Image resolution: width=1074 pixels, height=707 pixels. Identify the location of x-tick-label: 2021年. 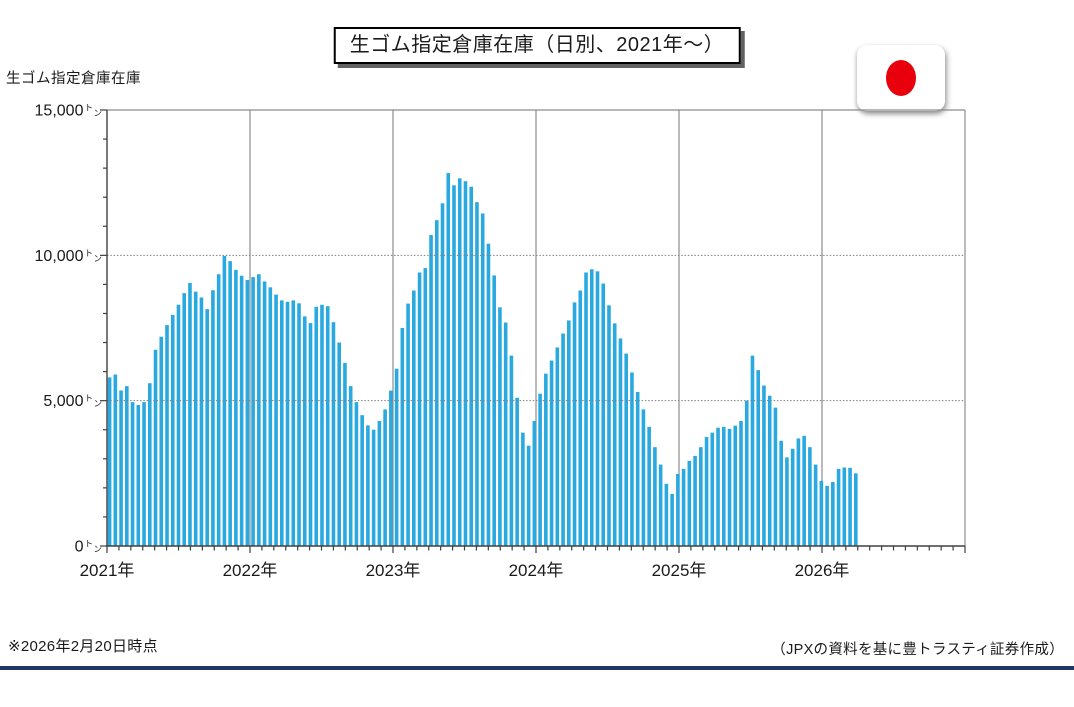
(107, 570).